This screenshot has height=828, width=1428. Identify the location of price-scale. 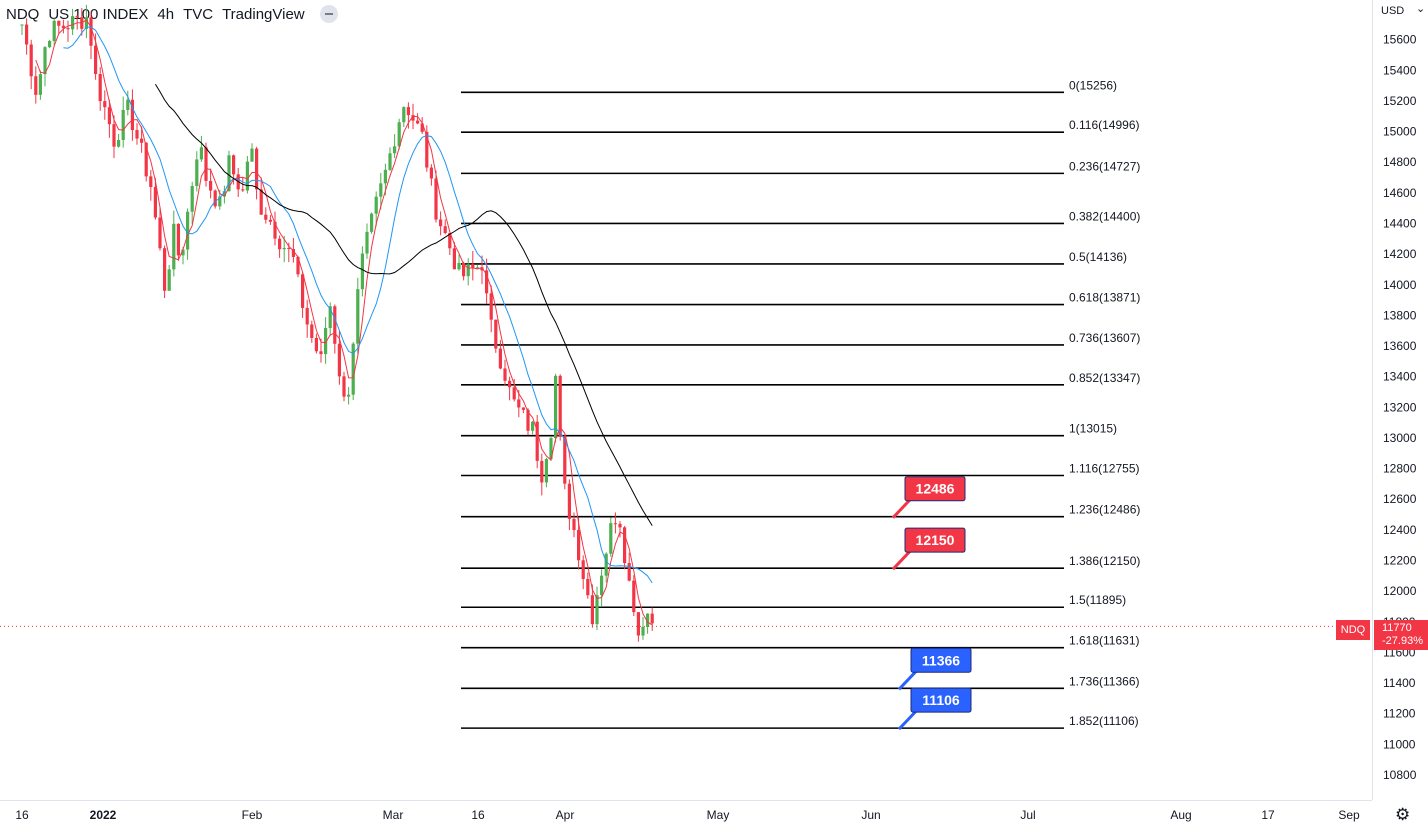
(1400, 400).